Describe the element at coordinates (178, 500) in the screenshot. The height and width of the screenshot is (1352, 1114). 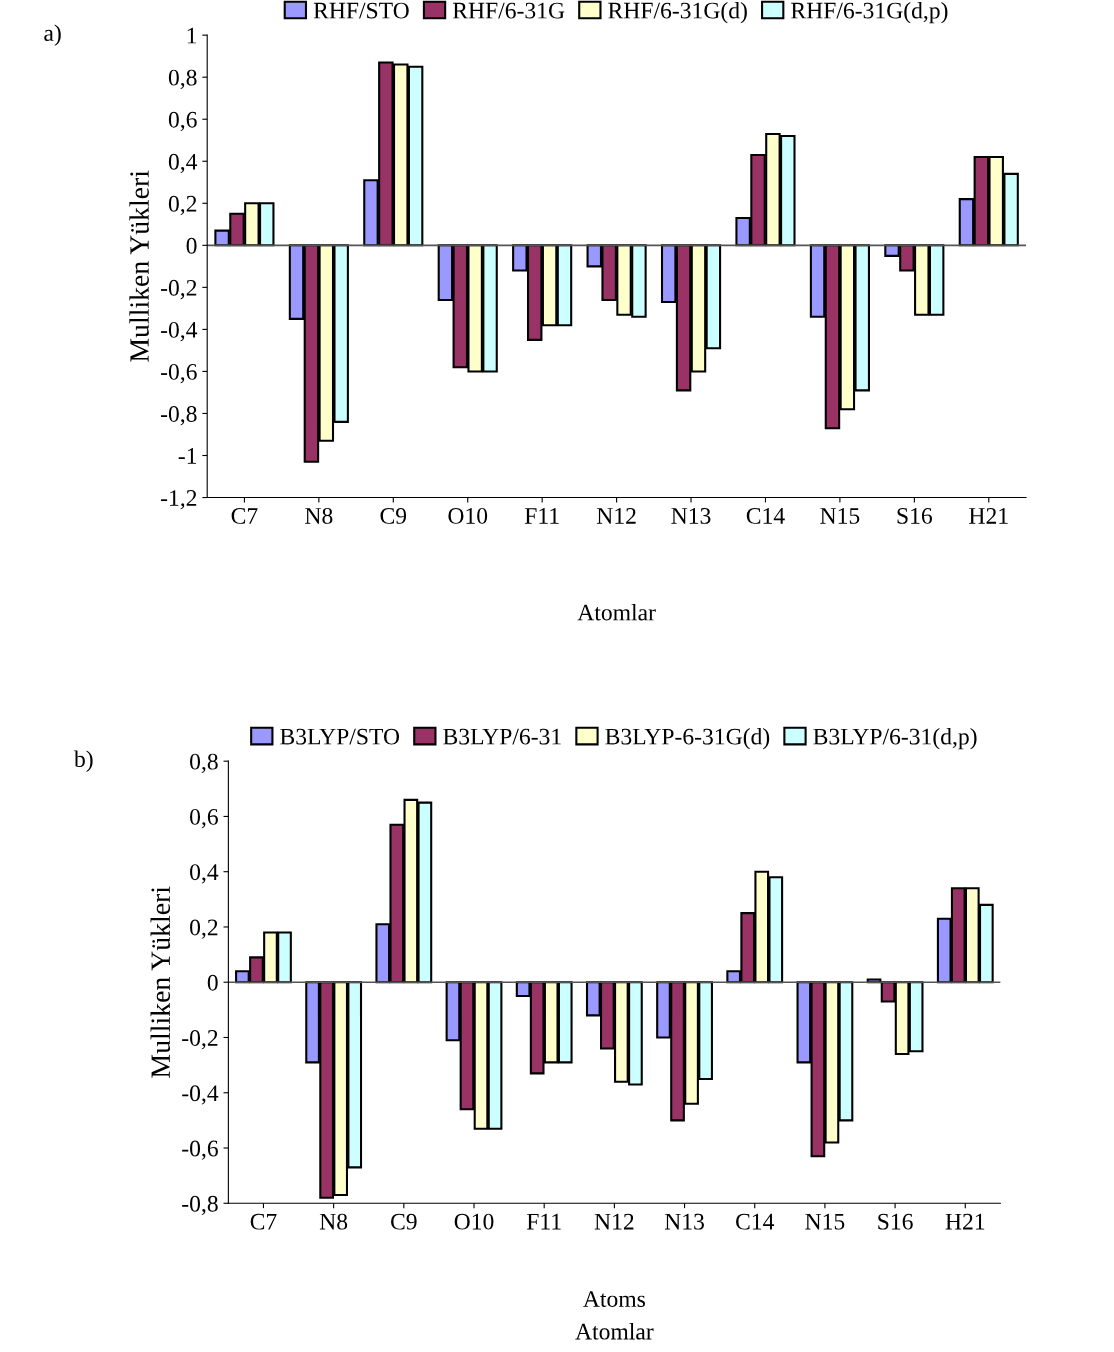
I see `y-tick-label: -1,2` at that location.